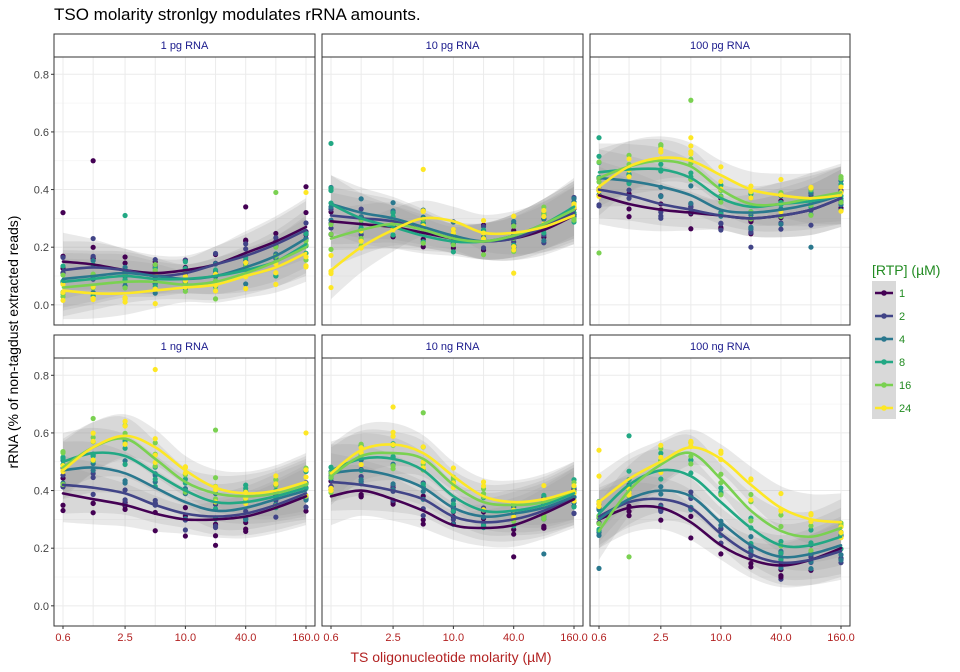 This screenshot has width=960, height=672. Describe the element at coordinates (902, 294) in the screenshot. I see `legend-label-1: 1` at that location.